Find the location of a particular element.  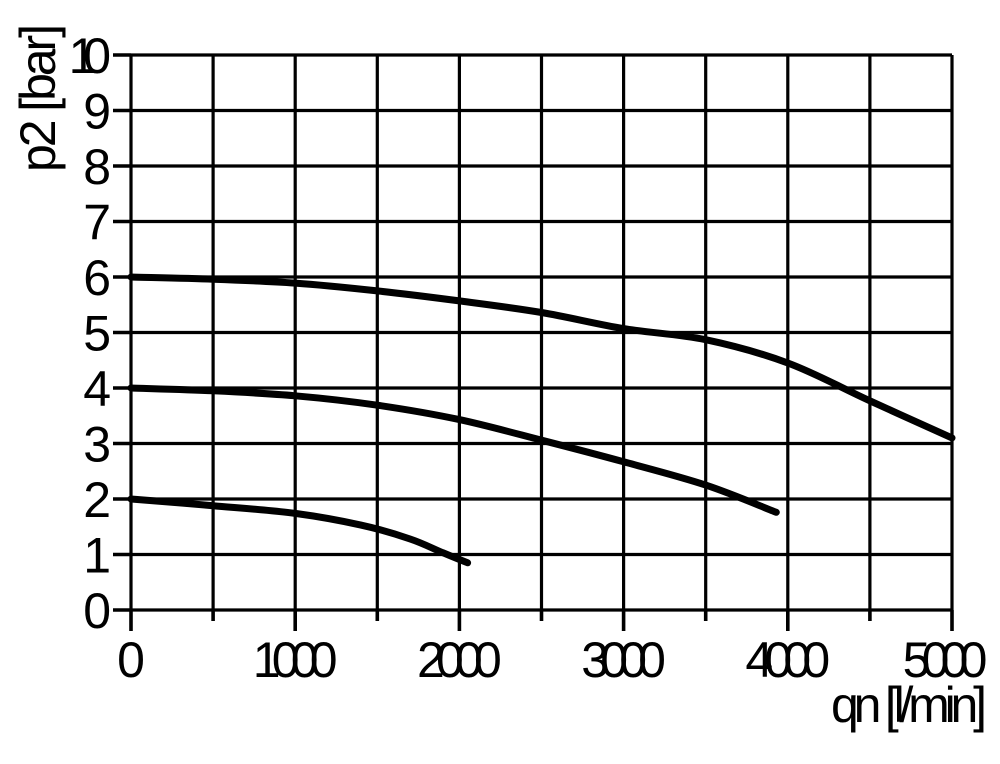

y-tick-label: 8 is located at coordinates (97, 167).